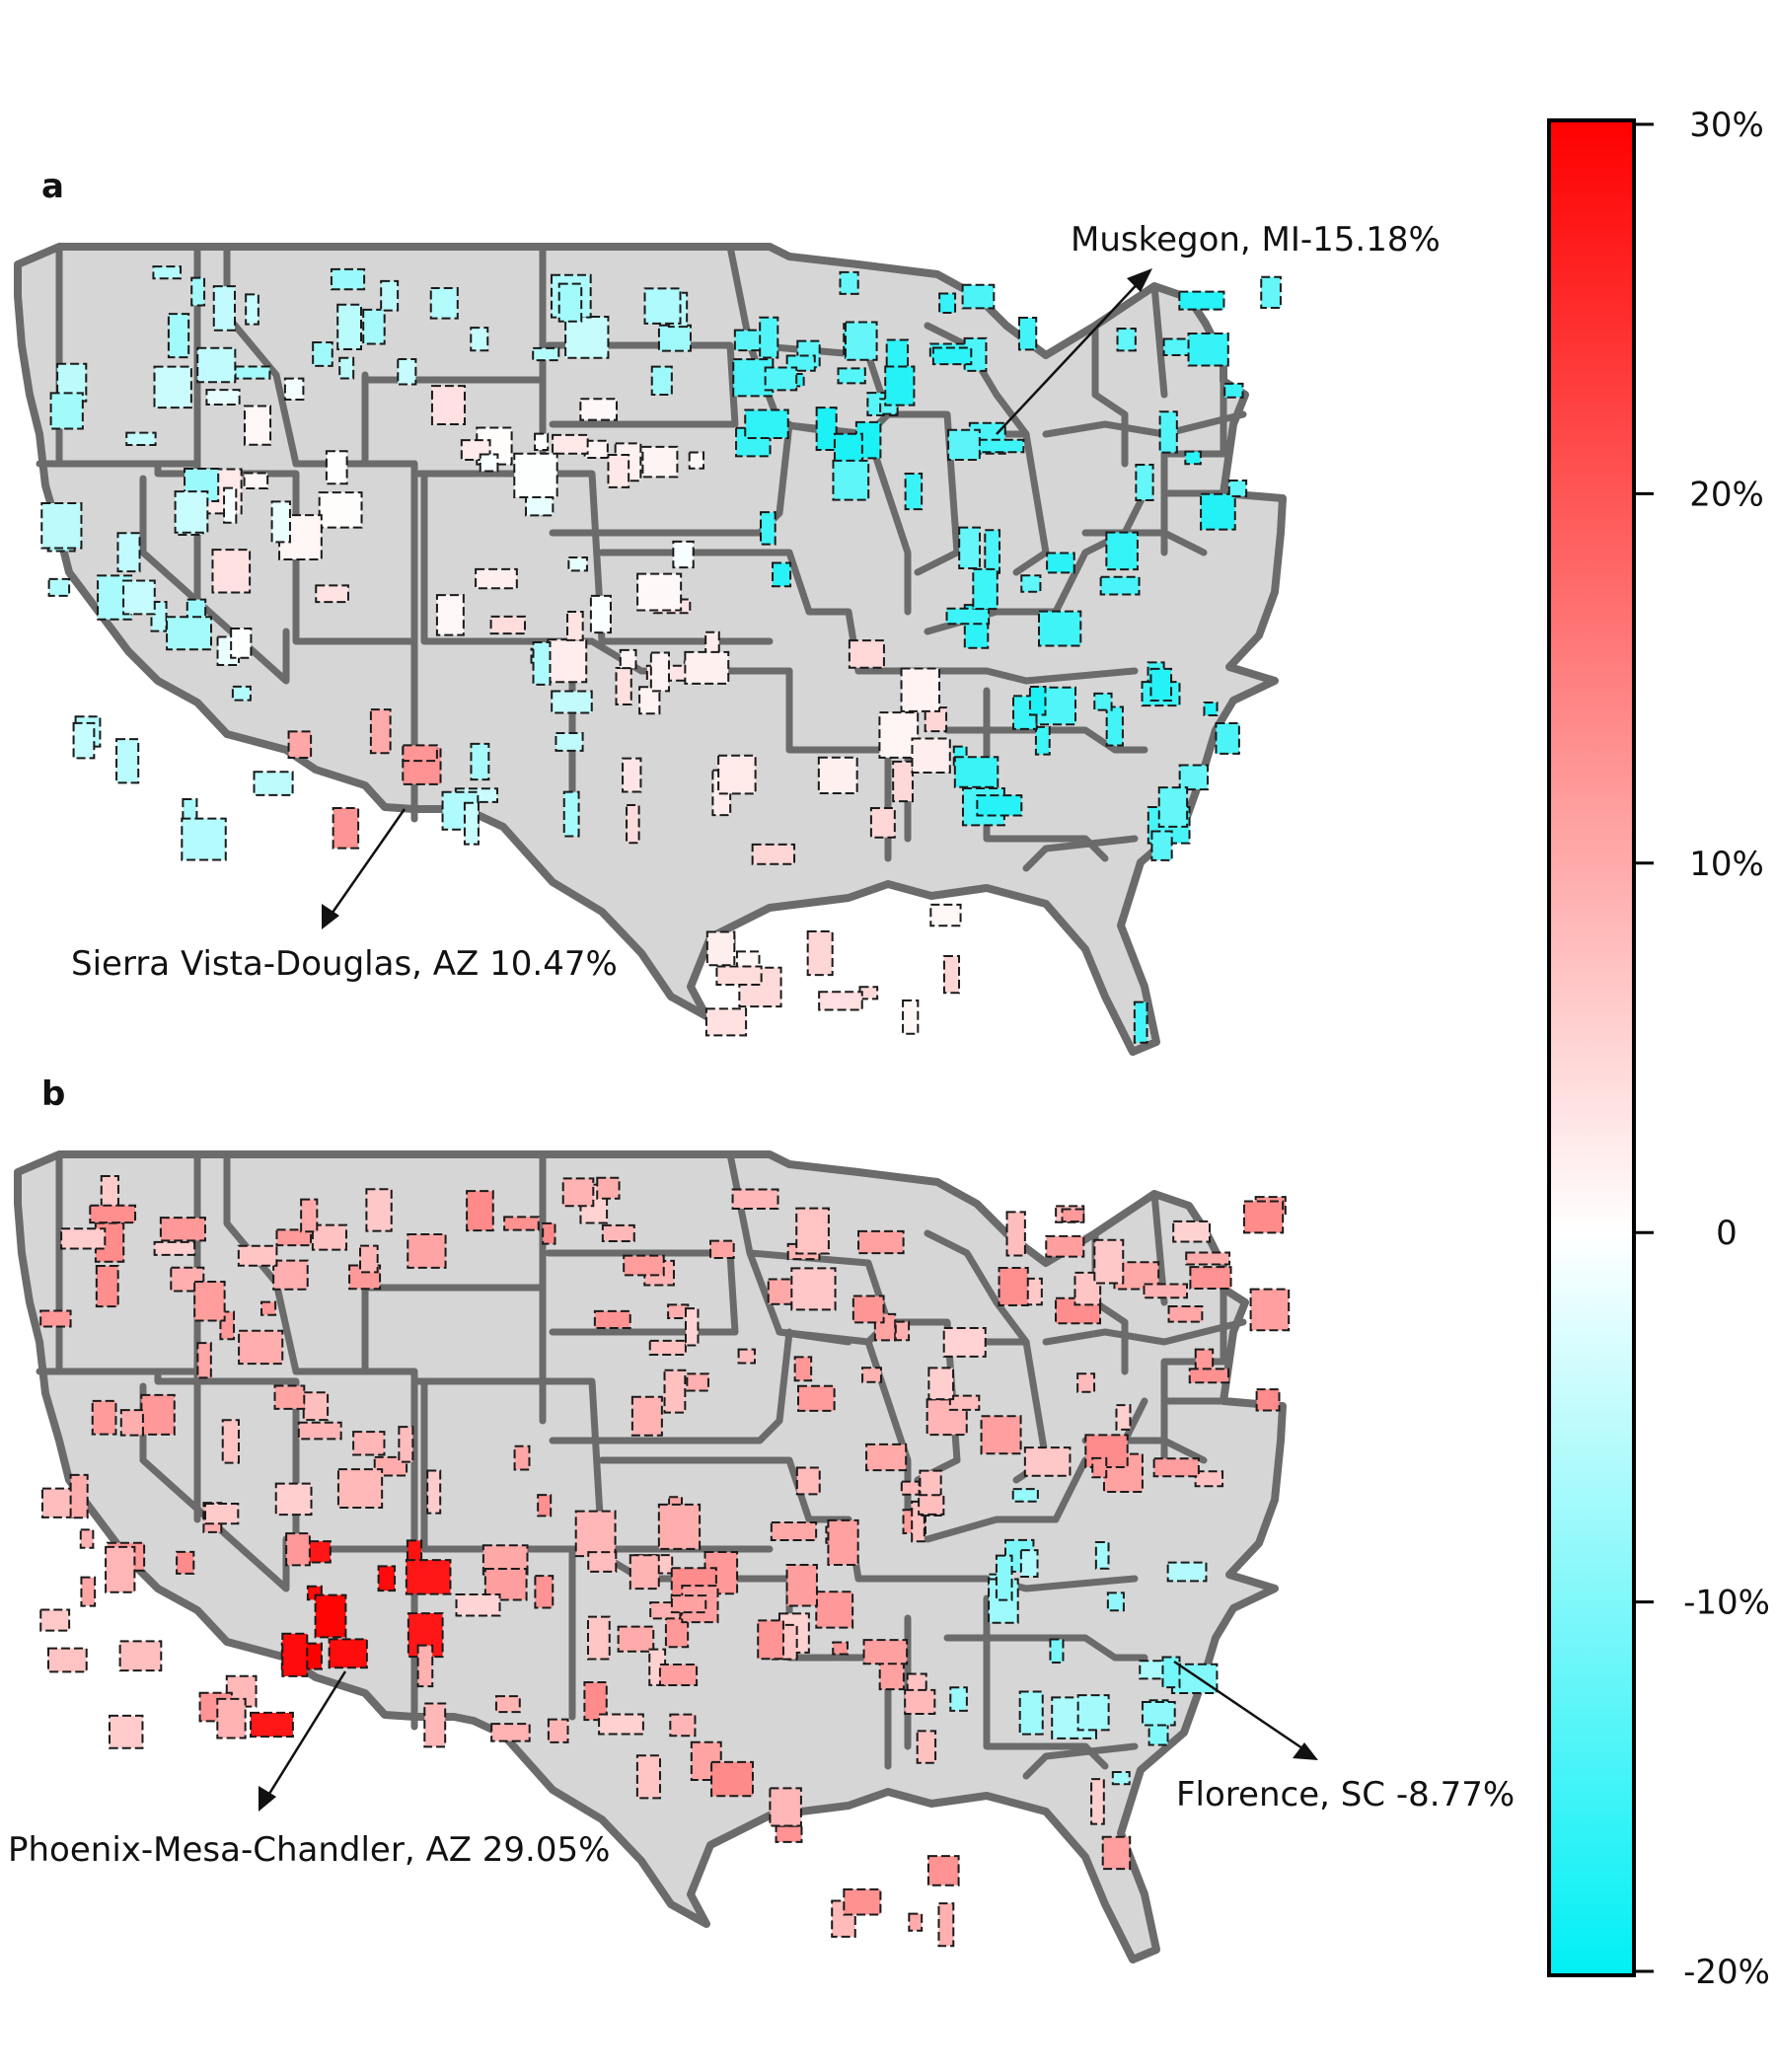 This screenshot has height=2072, width=1776. What do you see at coordinates (1306, 1751) in the screenshot?
I see `florence-arrowhead` at bounding box center [1306, 1751].